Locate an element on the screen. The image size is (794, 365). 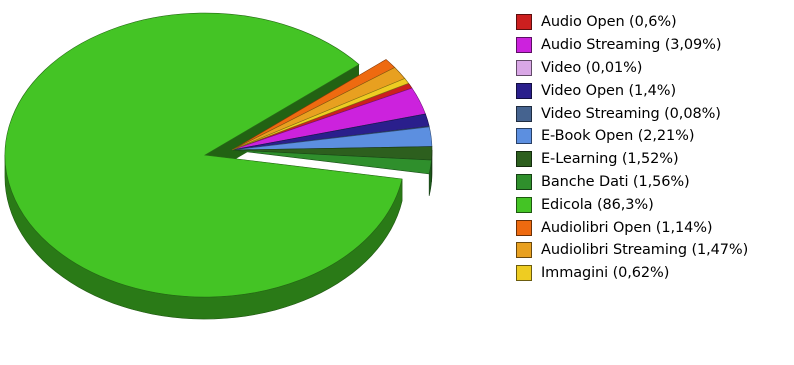
legend-item-immagini: Immagini (0,62%) is located at coordinates (632, 273).